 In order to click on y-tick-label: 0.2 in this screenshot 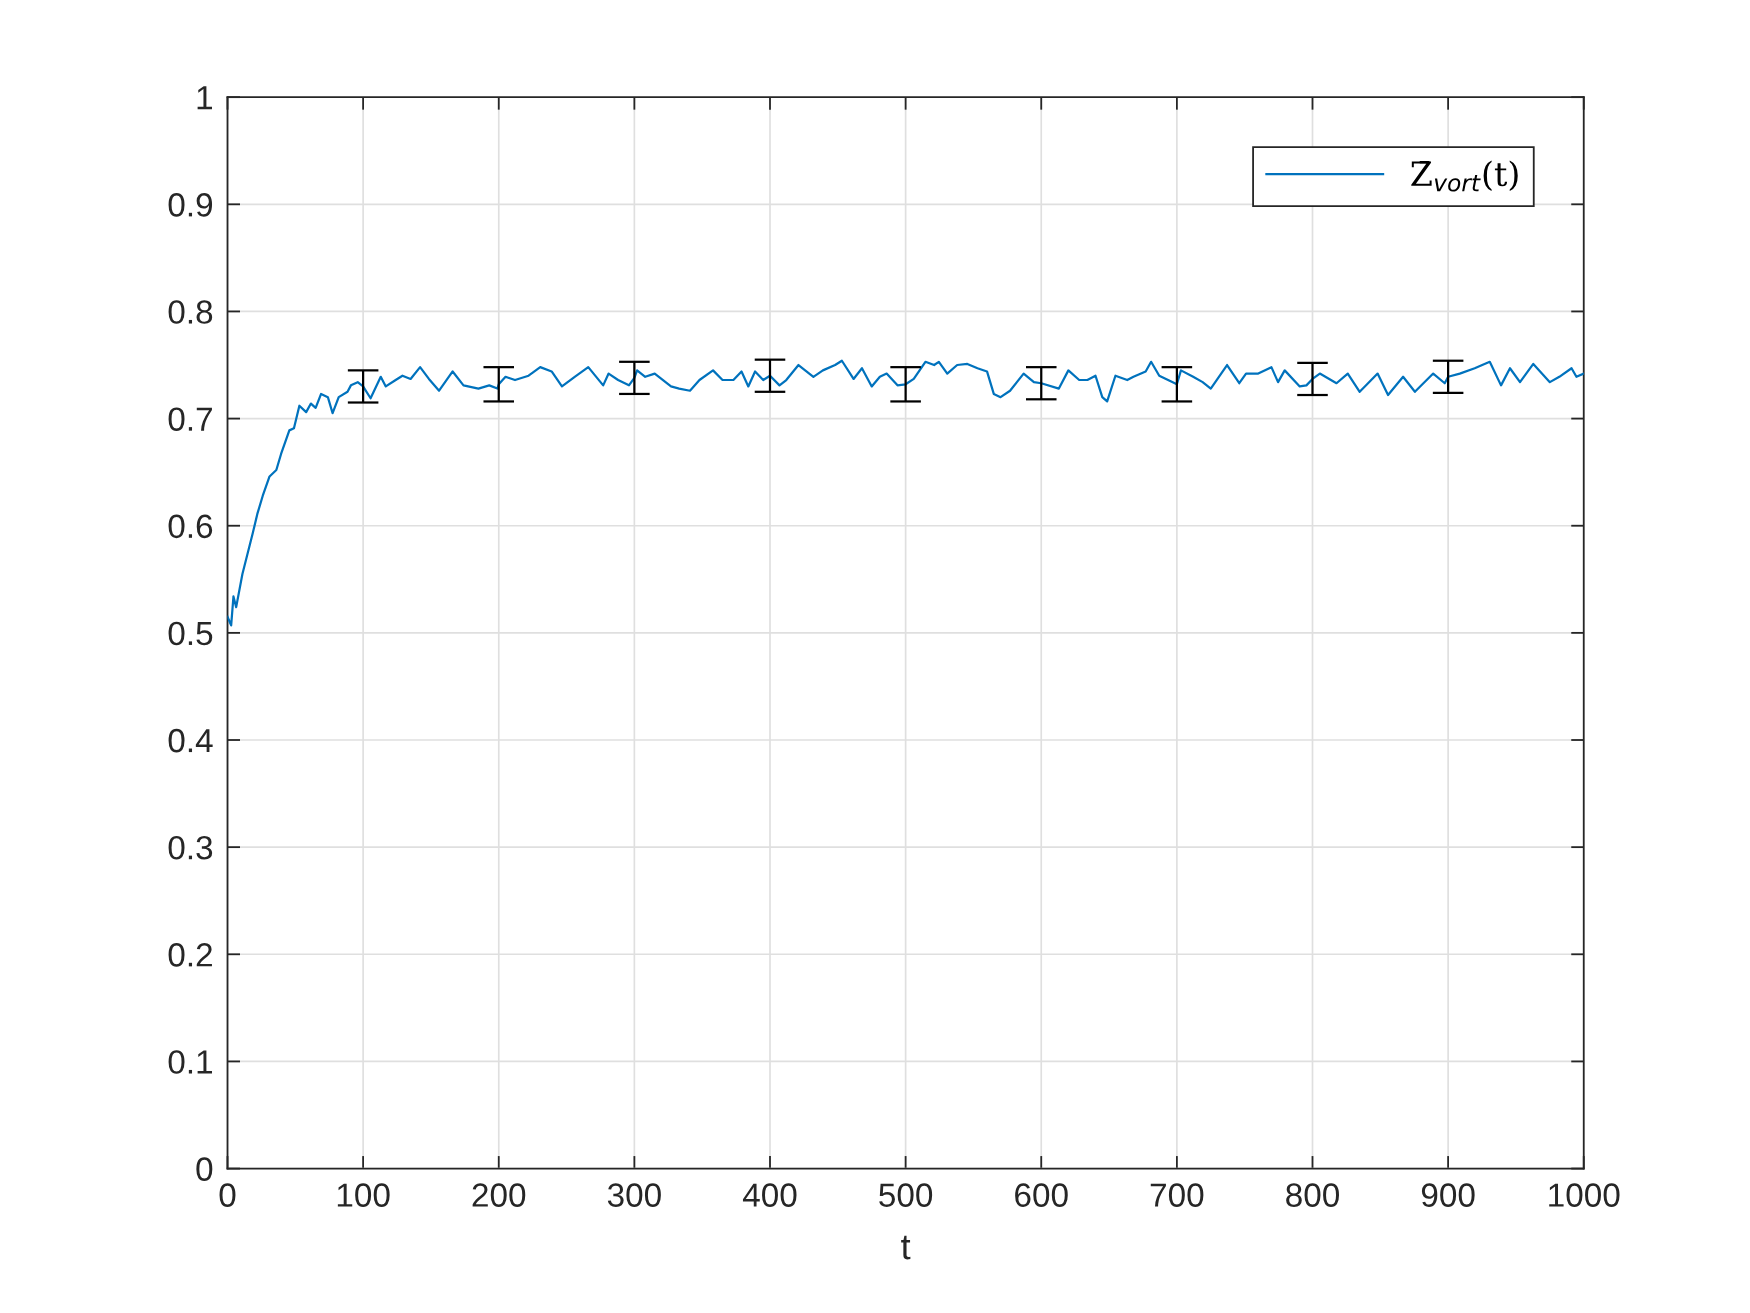, I will do `click(190, 955)`.